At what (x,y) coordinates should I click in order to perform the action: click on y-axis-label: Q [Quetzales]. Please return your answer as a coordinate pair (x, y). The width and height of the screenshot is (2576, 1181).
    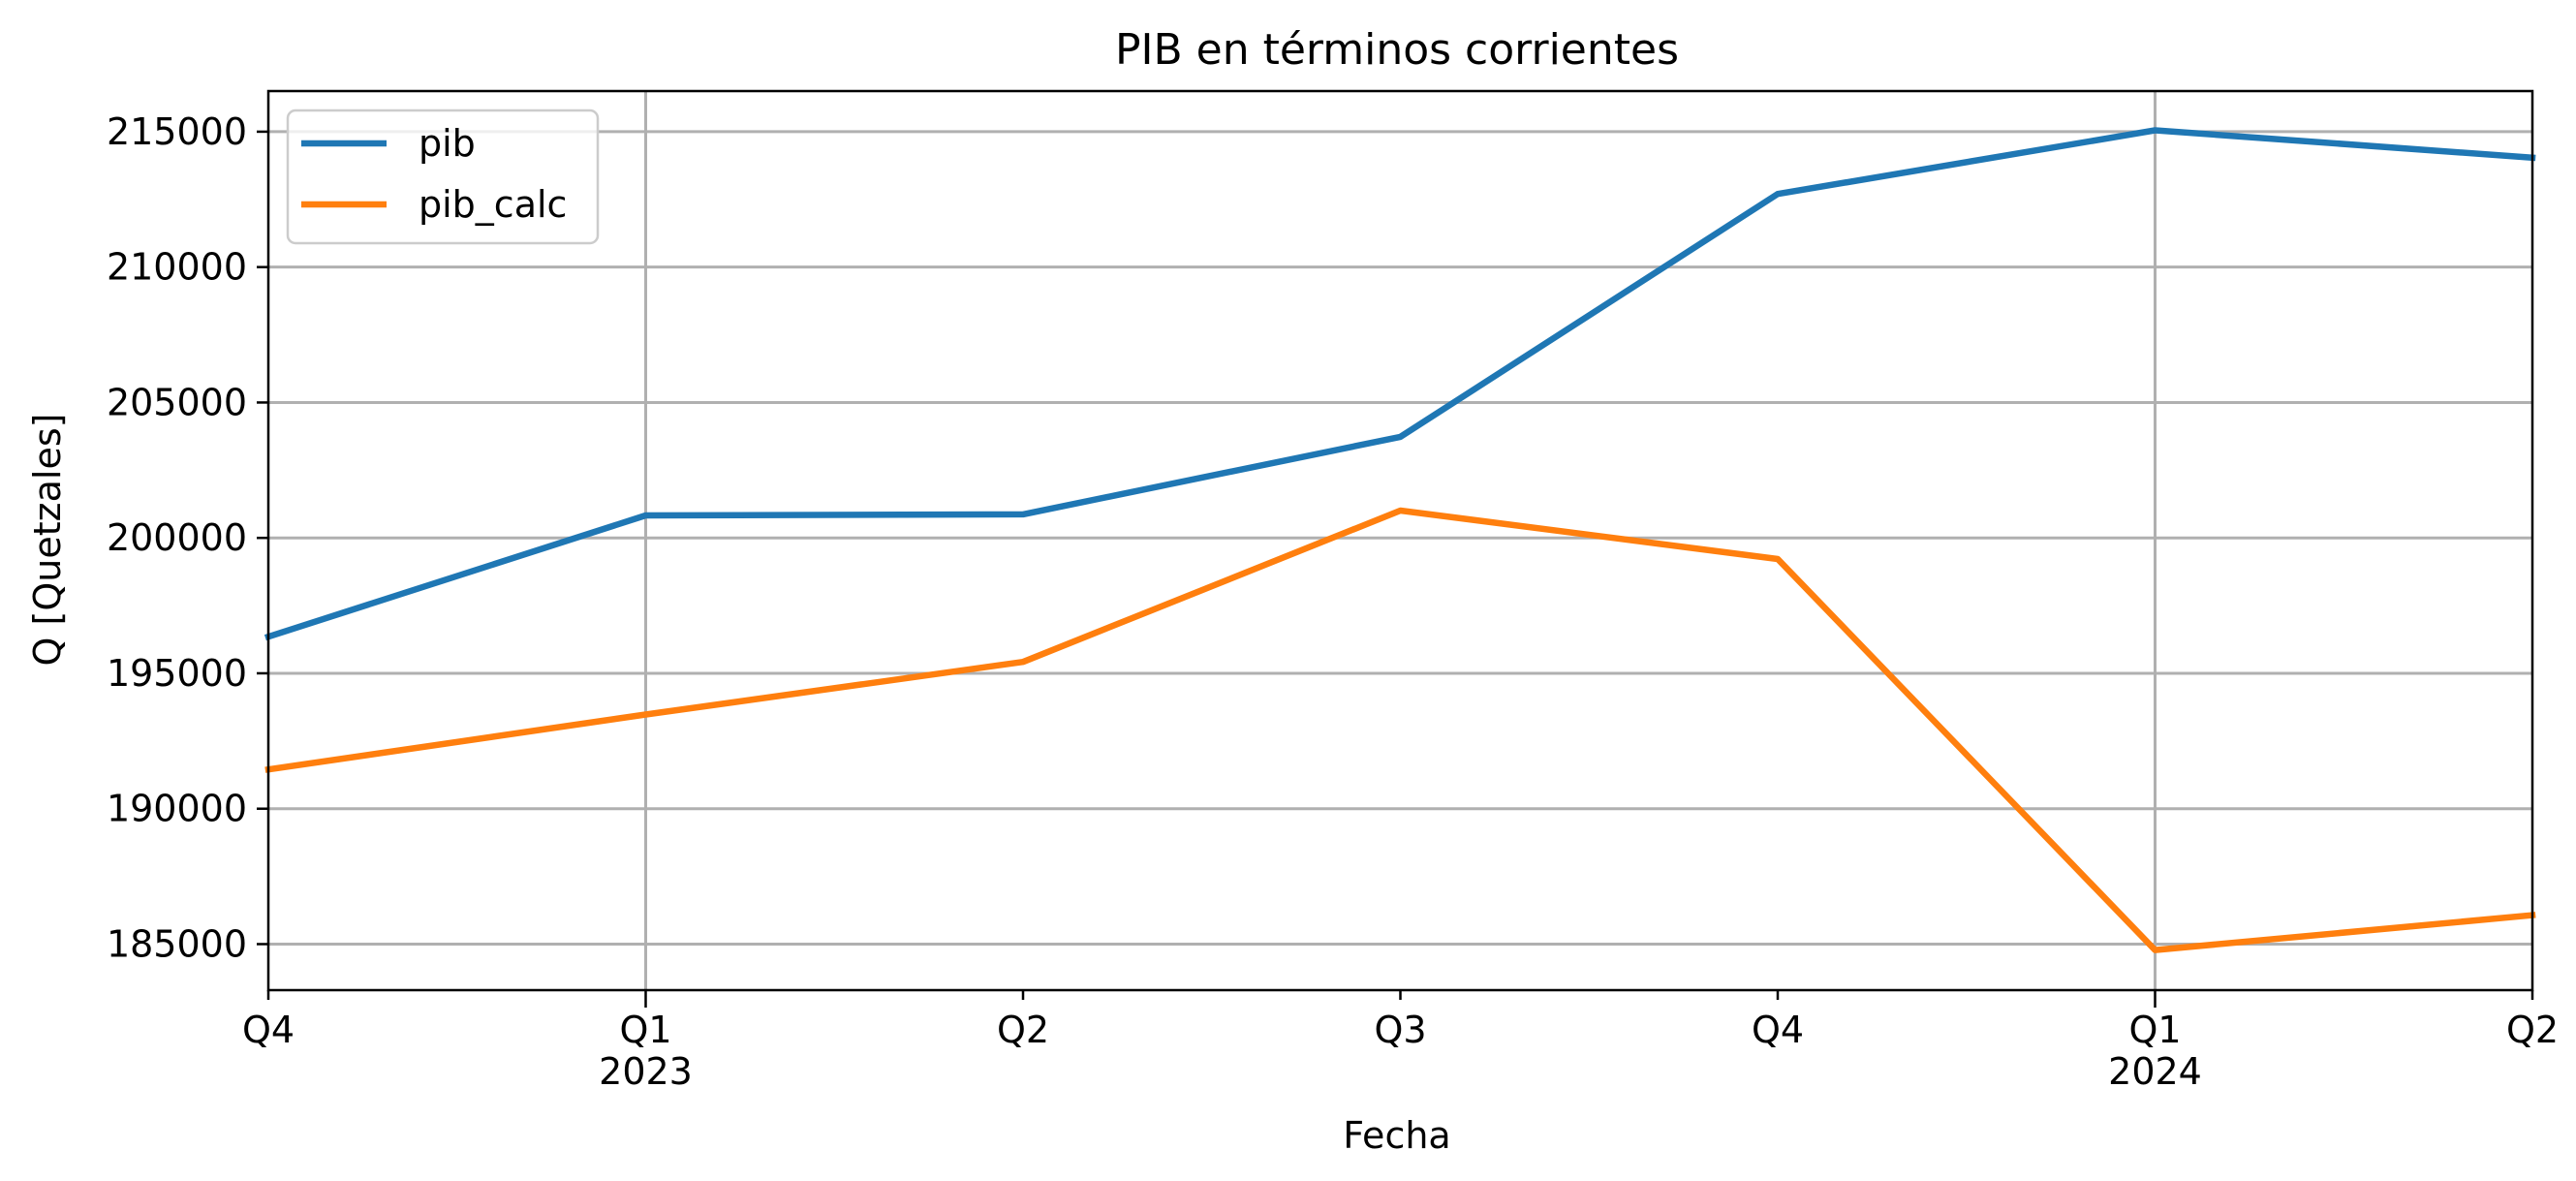
    Looking at the image, I should click on (47, 541).